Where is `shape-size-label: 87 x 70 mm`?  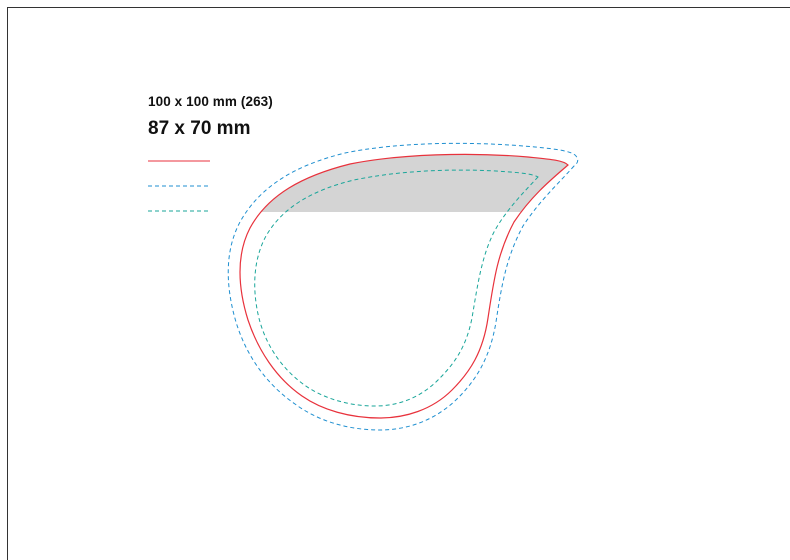
shape-size-label: 87 x 70 mm is located at coordinates (199, 128).